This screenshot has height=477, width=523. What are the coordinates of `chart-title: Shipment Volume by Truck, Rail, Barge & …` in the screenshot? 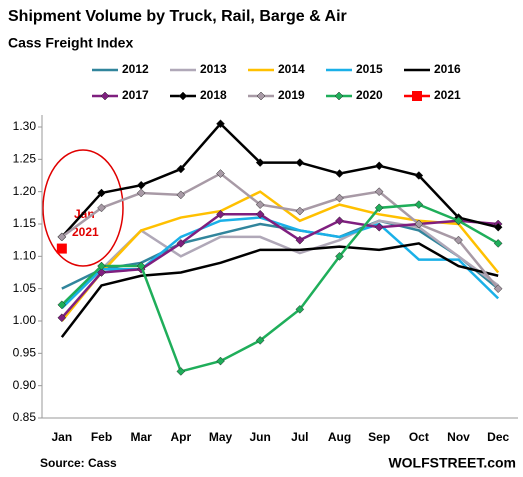 It's located at (177, 16).